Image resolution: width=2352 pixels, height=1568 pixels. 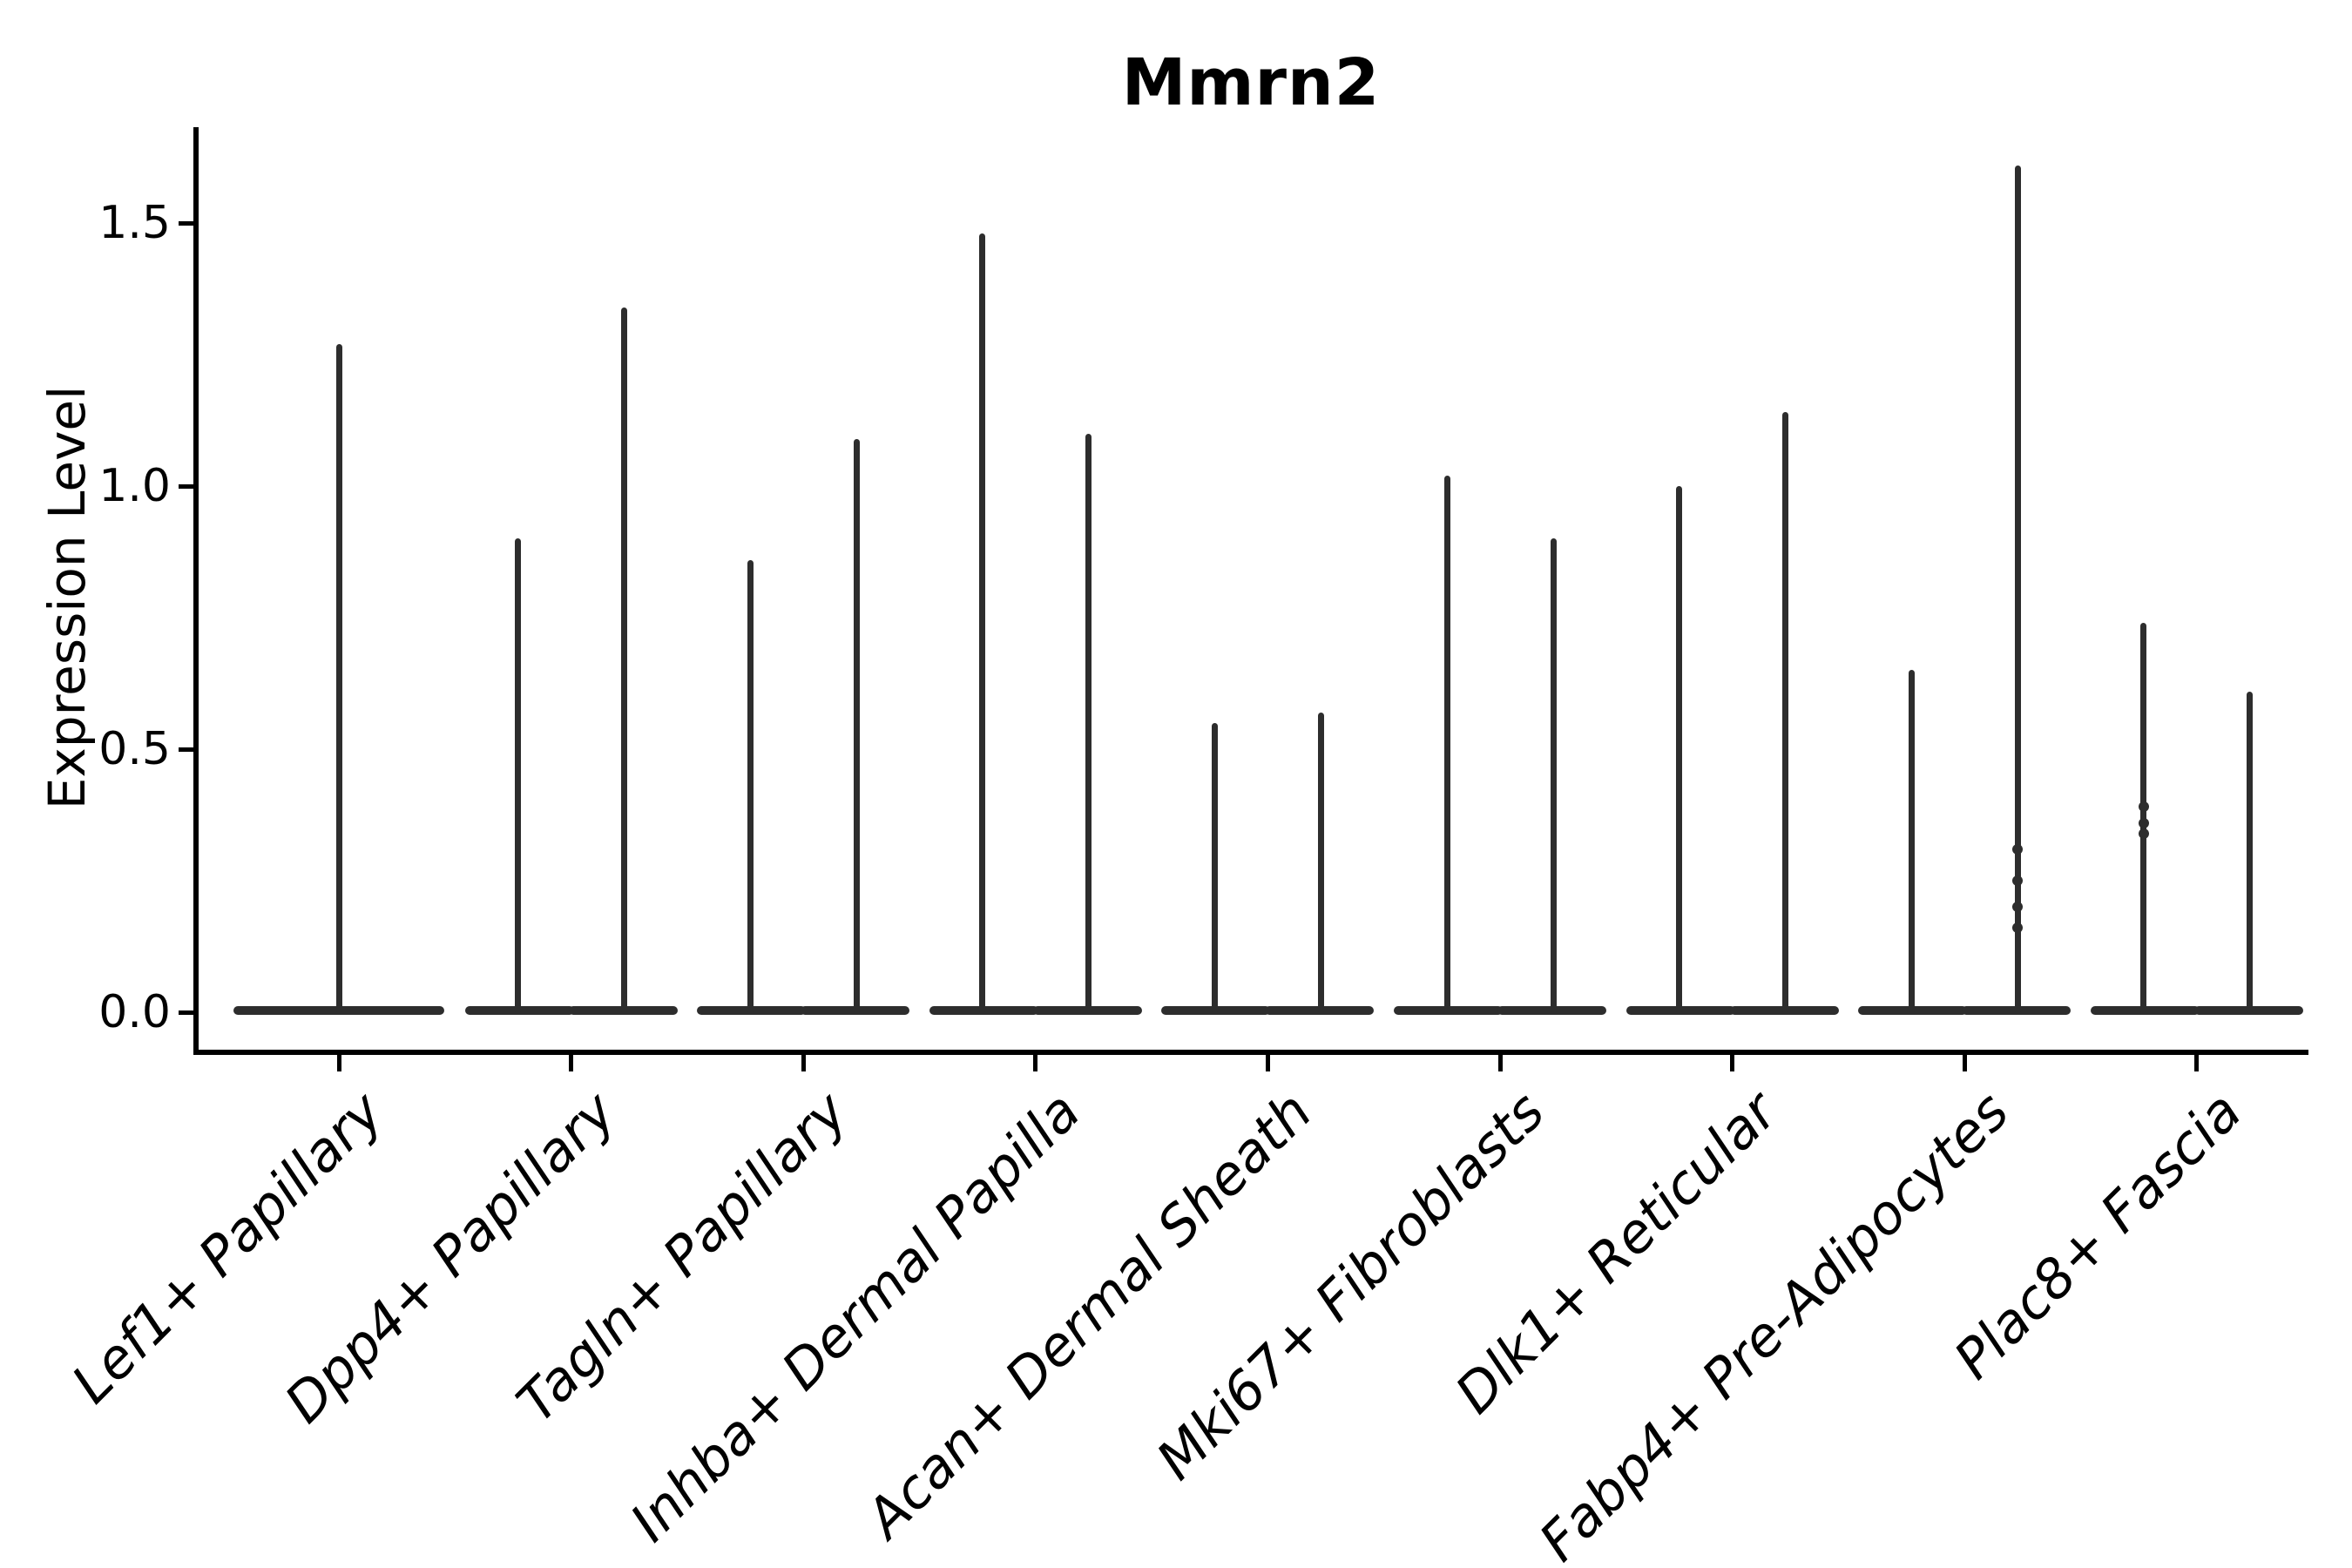 What do you see at coordinates (134, 1012) in the screenshot?
I see `y-tick-label: 0.0` at bounding box center [134, 1012].